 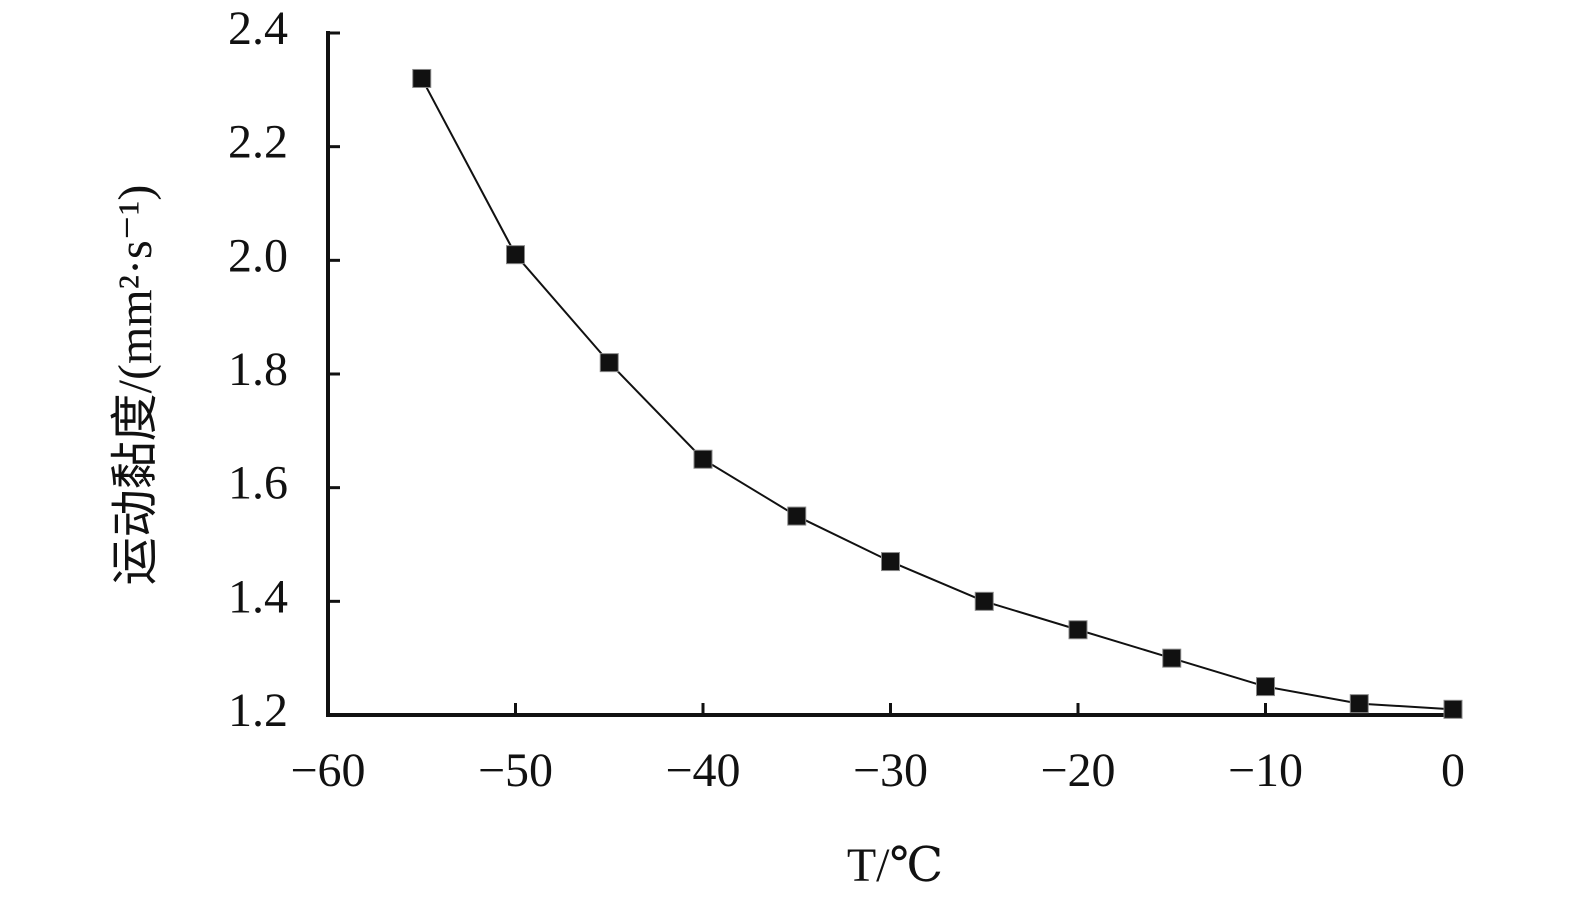 What do you see at coordinates (258, 596) in the screenshot?
I see `y-tick-label: 1.4` at bounding box center [258, 596].